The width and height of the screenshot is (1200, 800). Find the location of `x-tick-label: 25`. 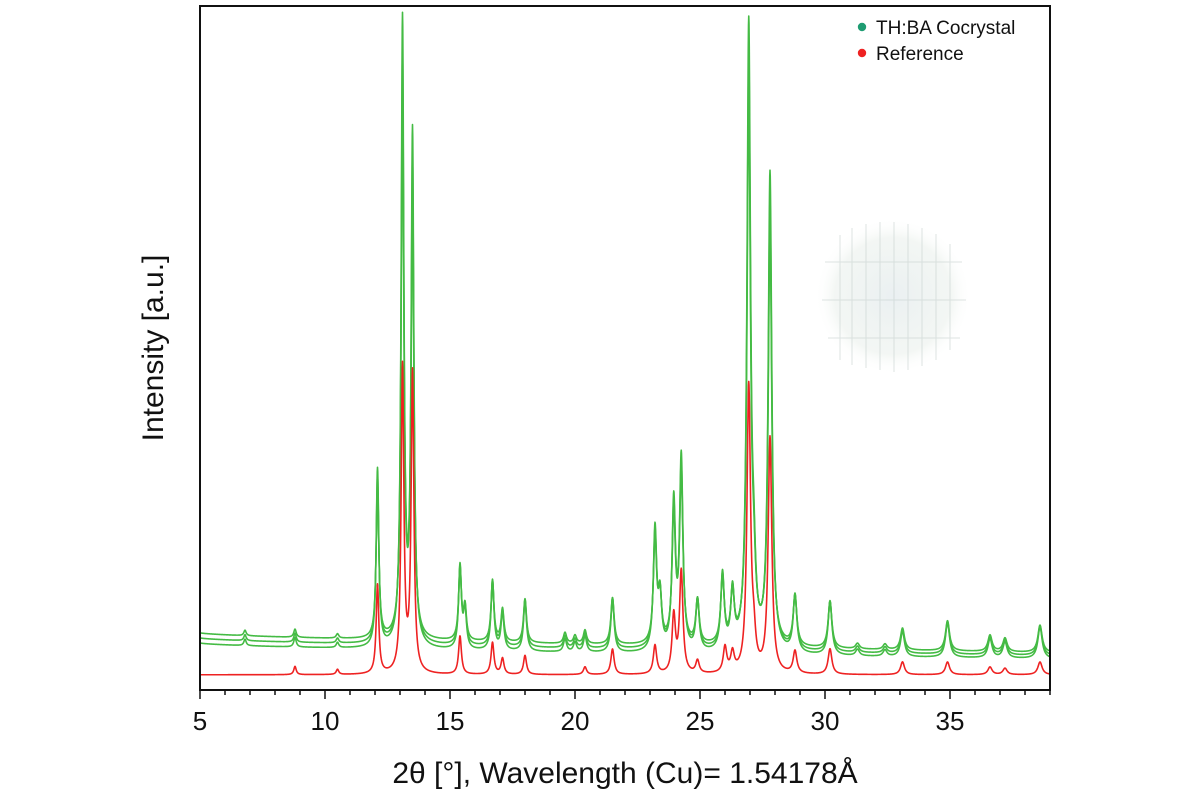

x-tick-label: 25 is located at coordinates (700, 721).